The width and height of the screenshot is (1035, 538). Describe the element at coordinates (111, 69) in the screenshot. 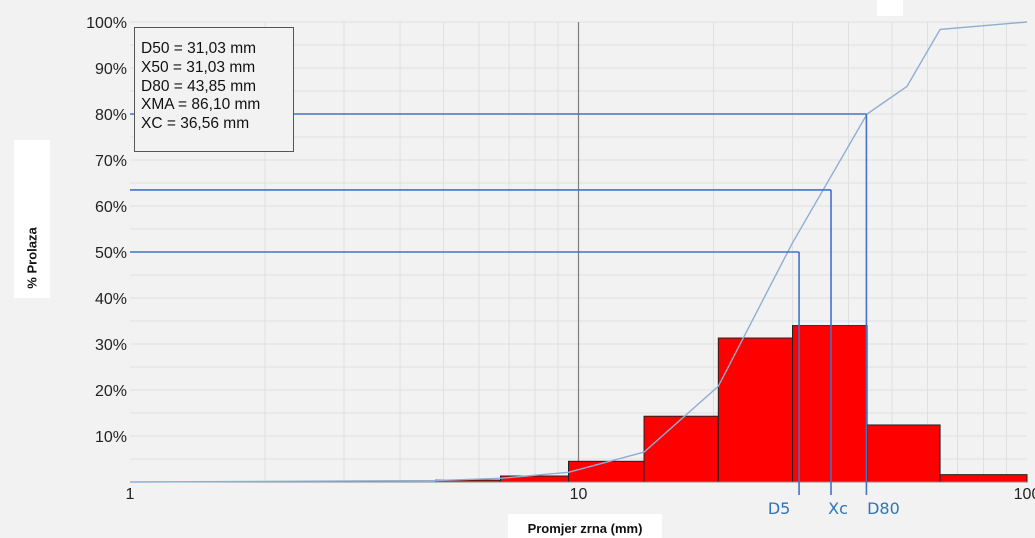

I see `y-tick-label: 90%` at that location.